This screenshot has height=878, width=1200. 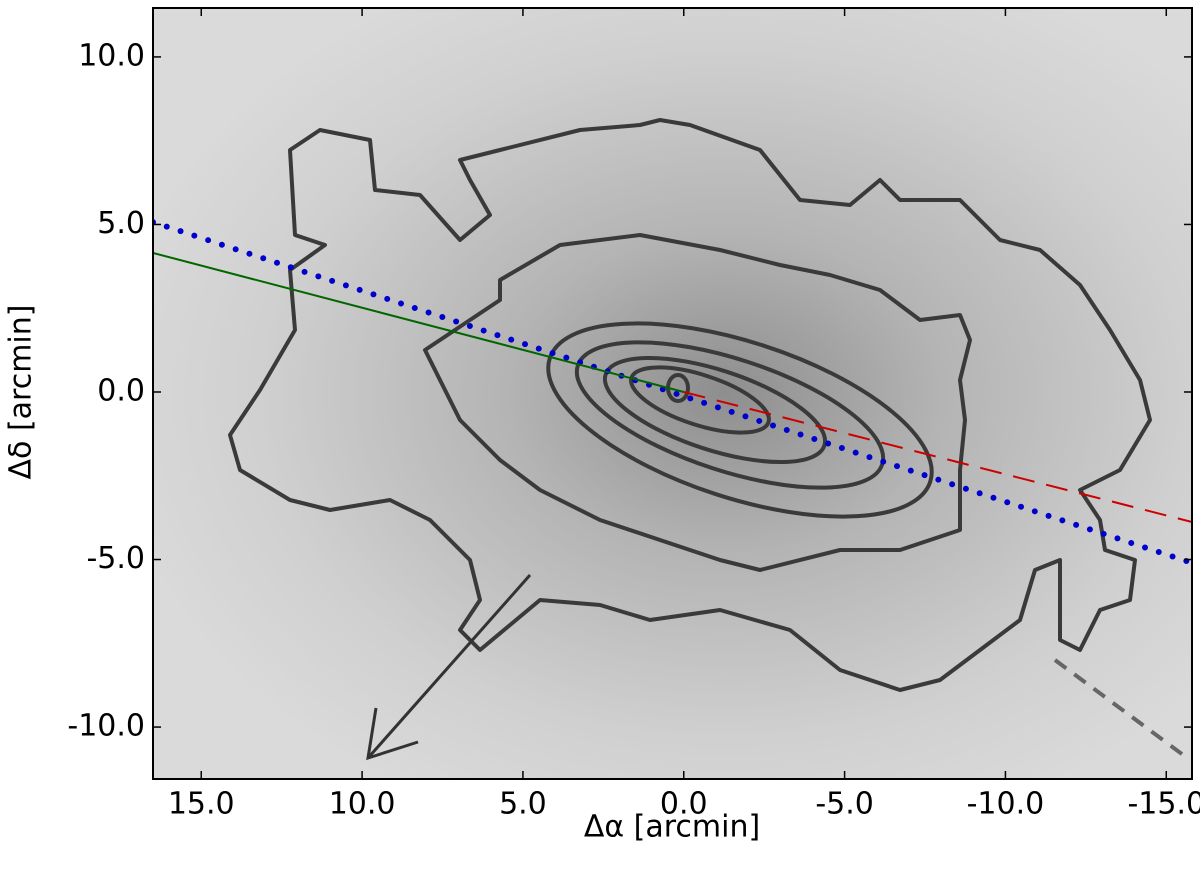 What do you see at coordinates (115, 558) in the screenshot?
I see `y-tick-label: -5.0` at bounding box center [115, 558].